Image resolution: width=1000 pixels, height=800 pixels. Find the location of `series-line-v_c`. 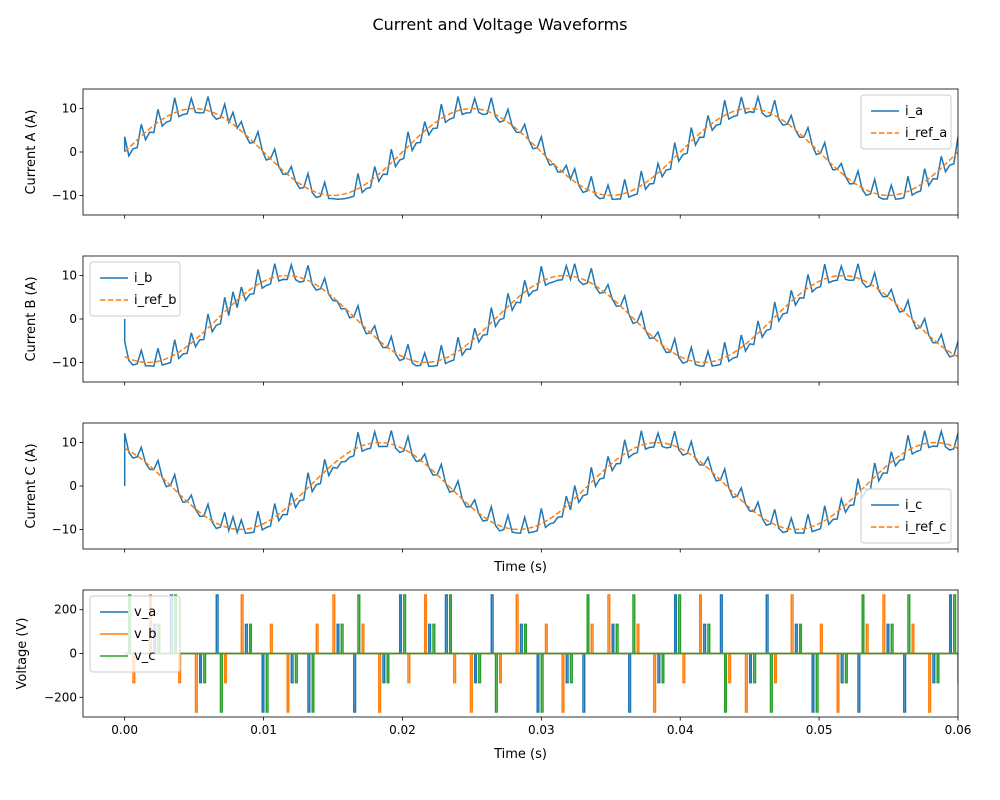

series-line-v_c is located at coordinates (541, 653).